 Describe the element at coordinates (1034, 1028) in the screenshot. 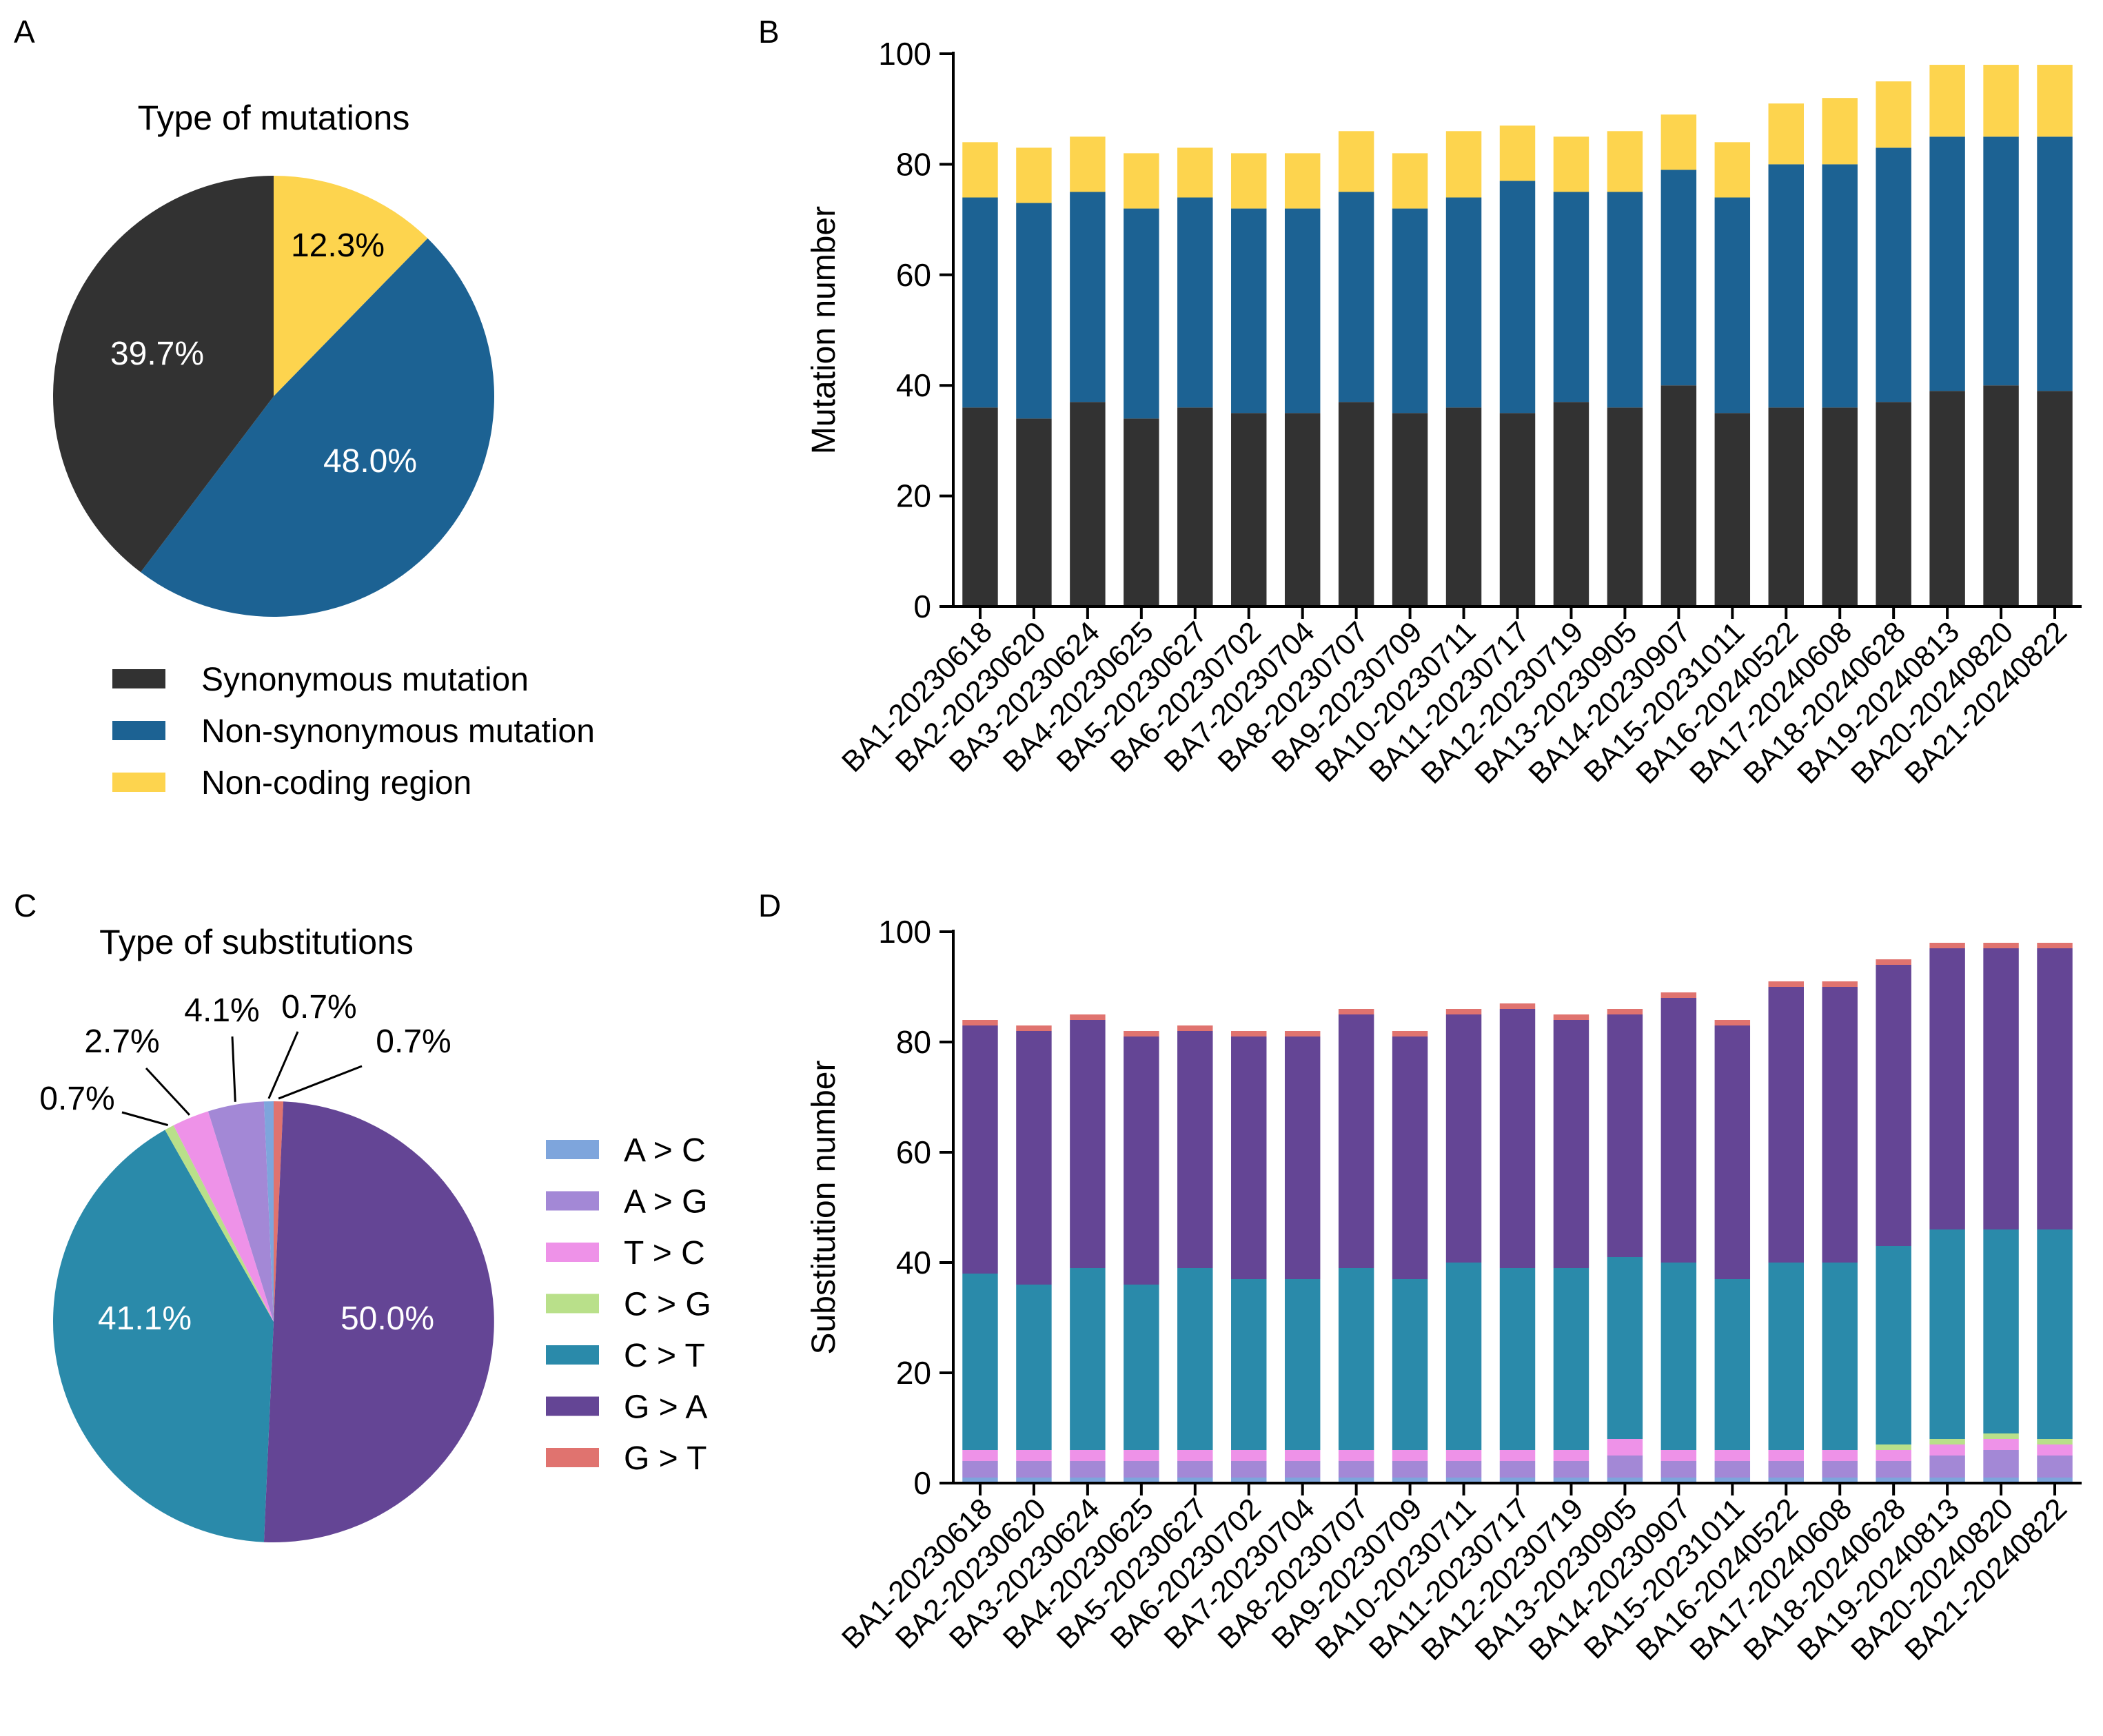

I see `bar-d-ba2-20230620-g-t` at that location.